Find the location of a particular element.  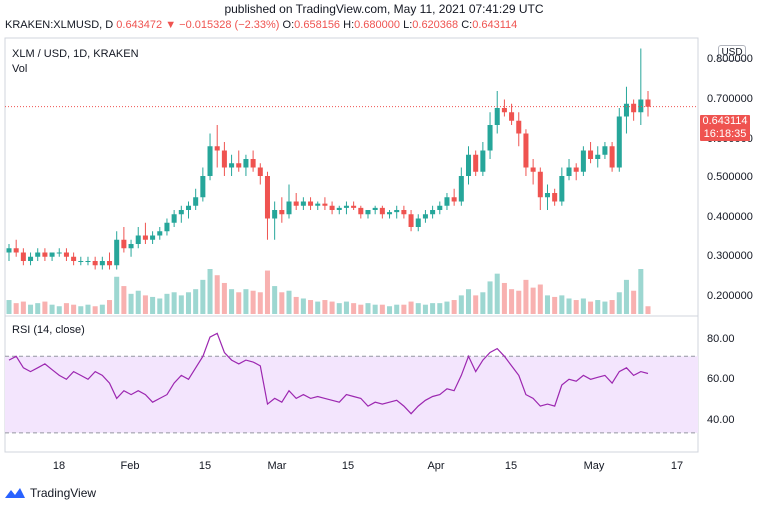

currency-button: USD is located at coordinates (732, 53).